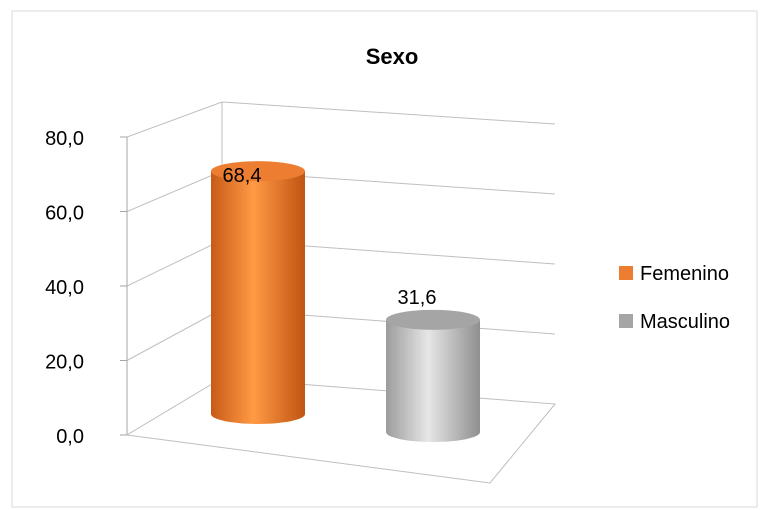  I want to click on data-label: 31,6, so click(417, 298).